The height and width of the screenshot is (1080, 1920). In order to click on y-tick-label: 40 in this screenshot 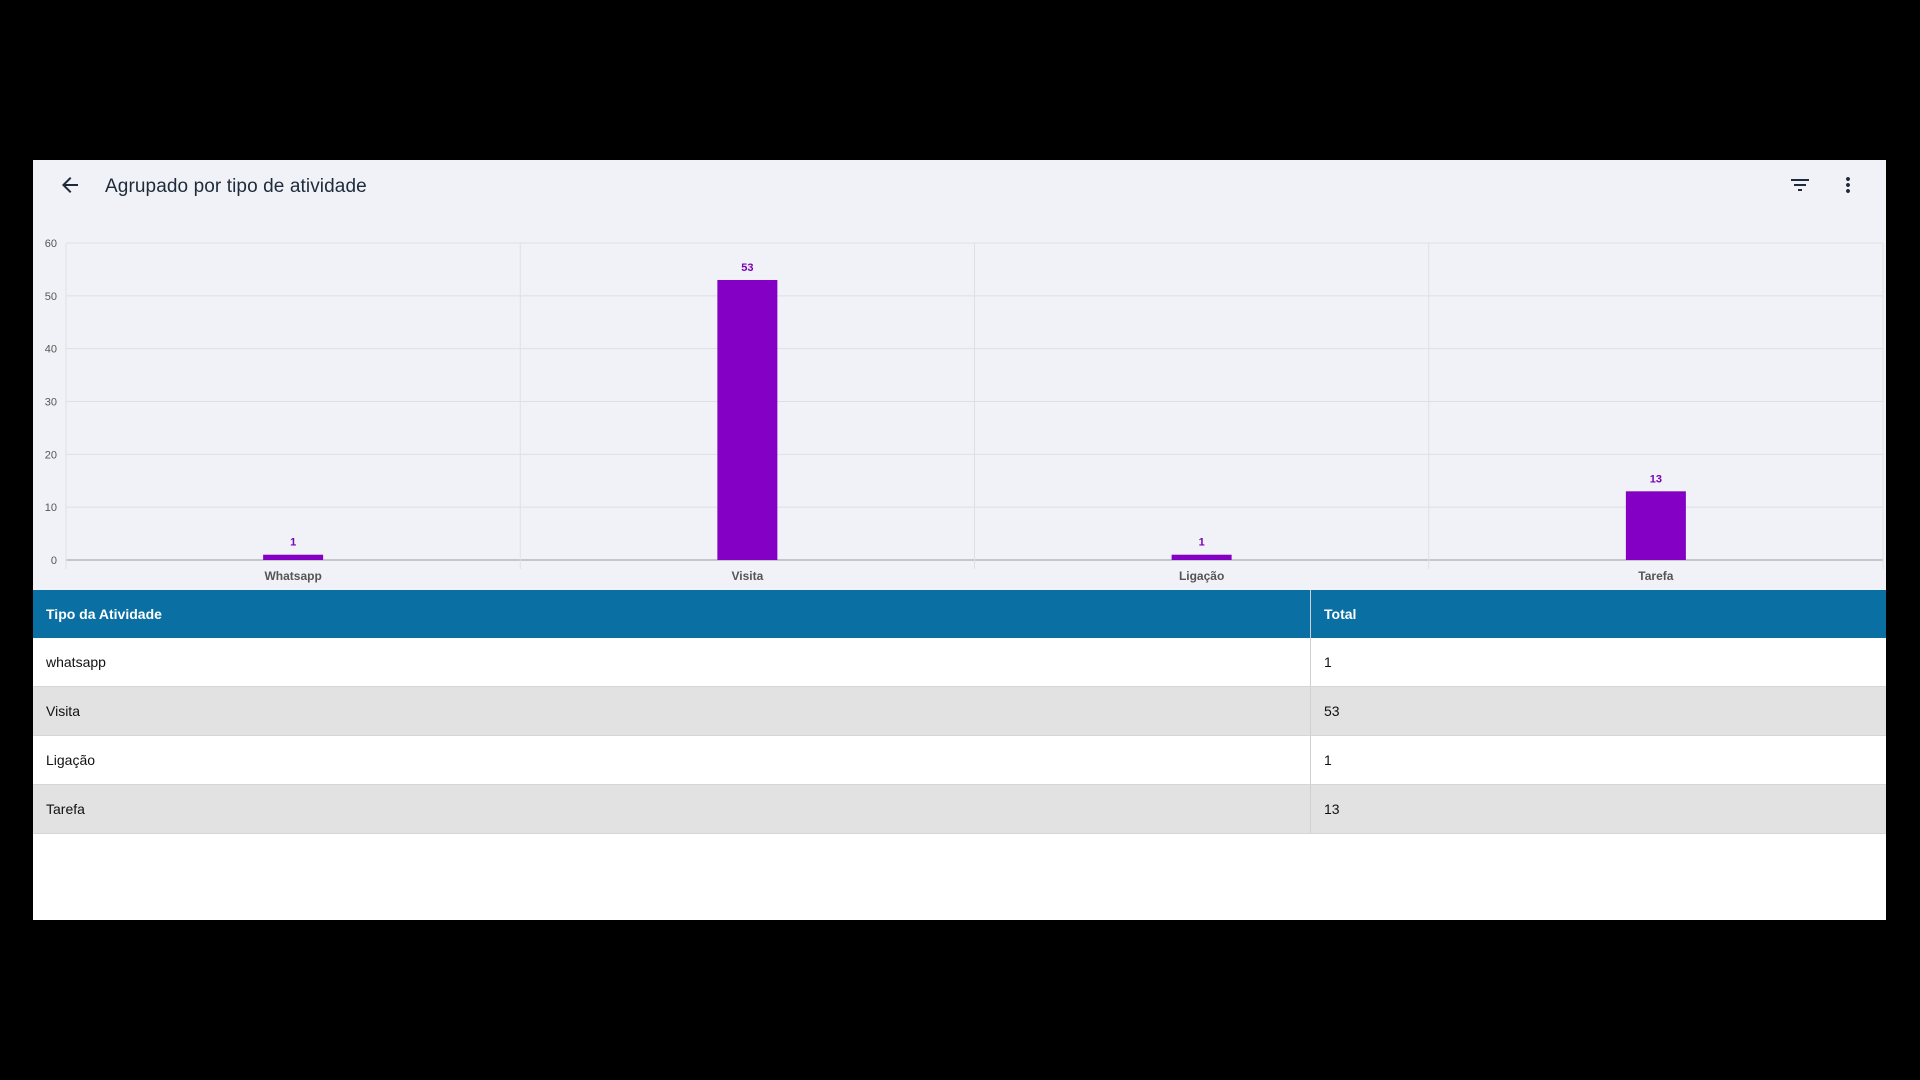, I will do `click(51, 350)`.